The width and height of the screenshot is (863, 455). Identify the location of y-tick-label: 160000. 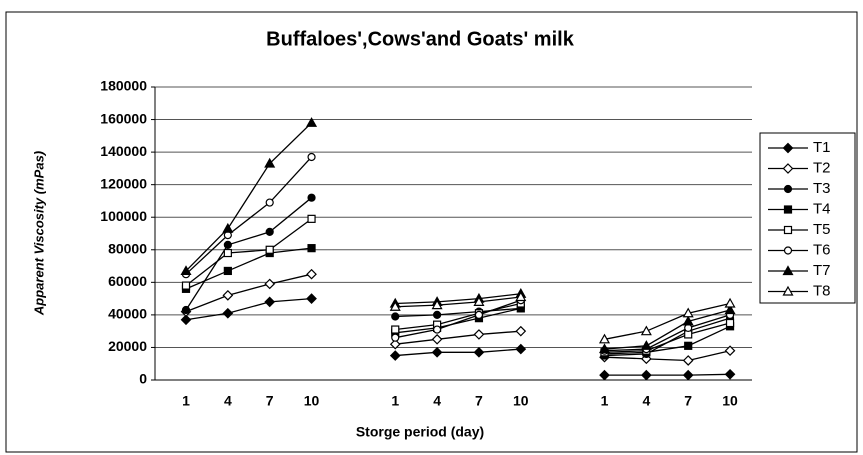
(123, 118).